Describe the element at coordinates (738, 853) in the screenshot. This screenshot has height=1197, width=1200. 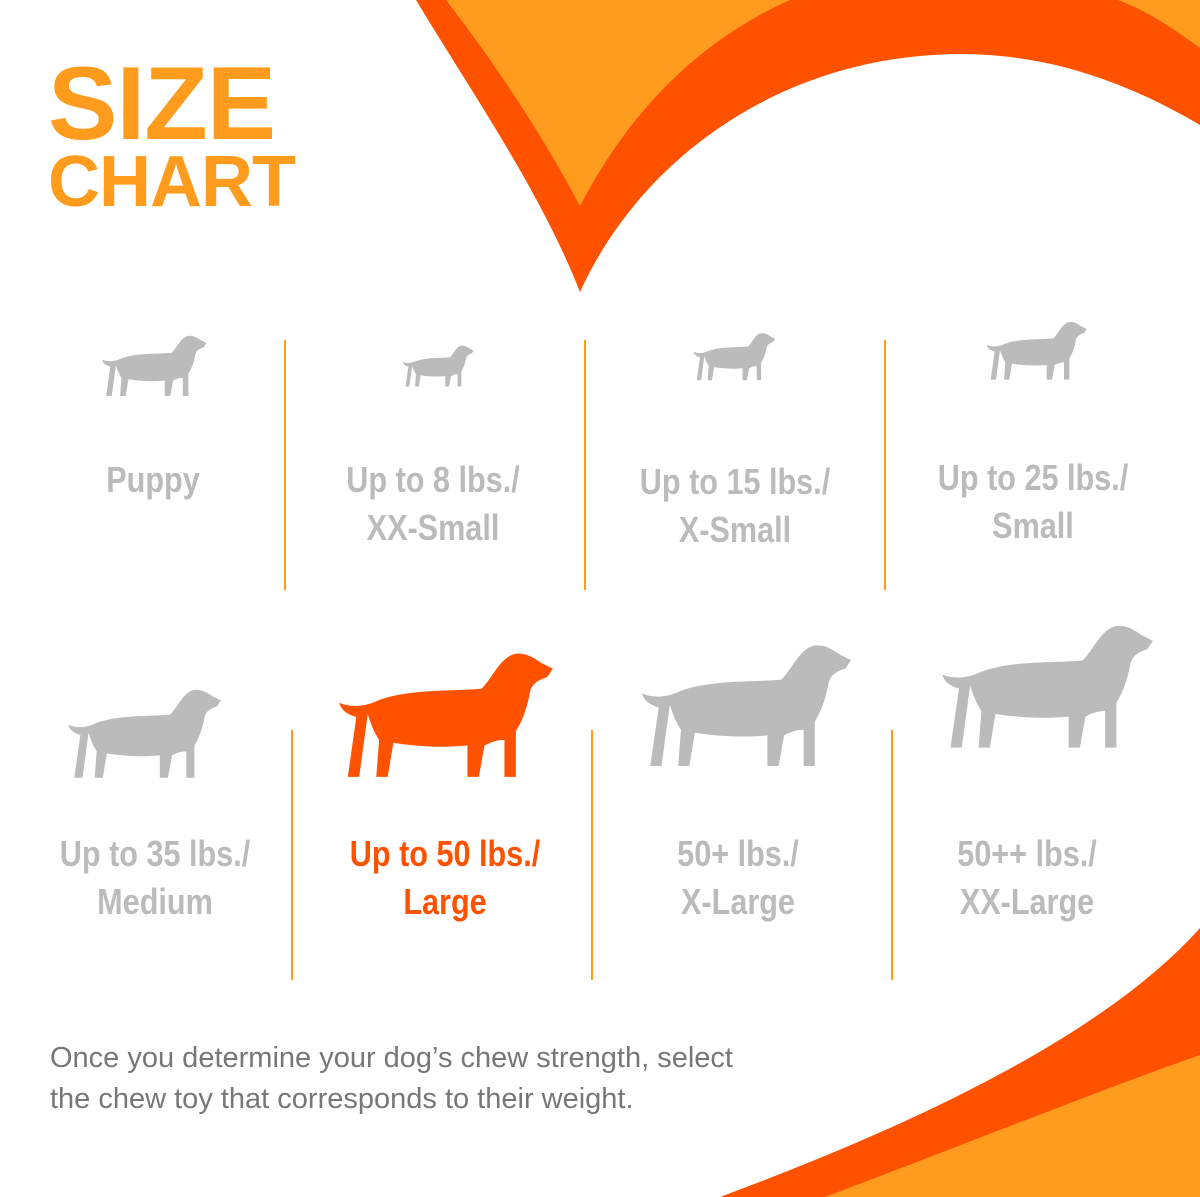
I see `size-weight: 50+ lbs./` at that location.